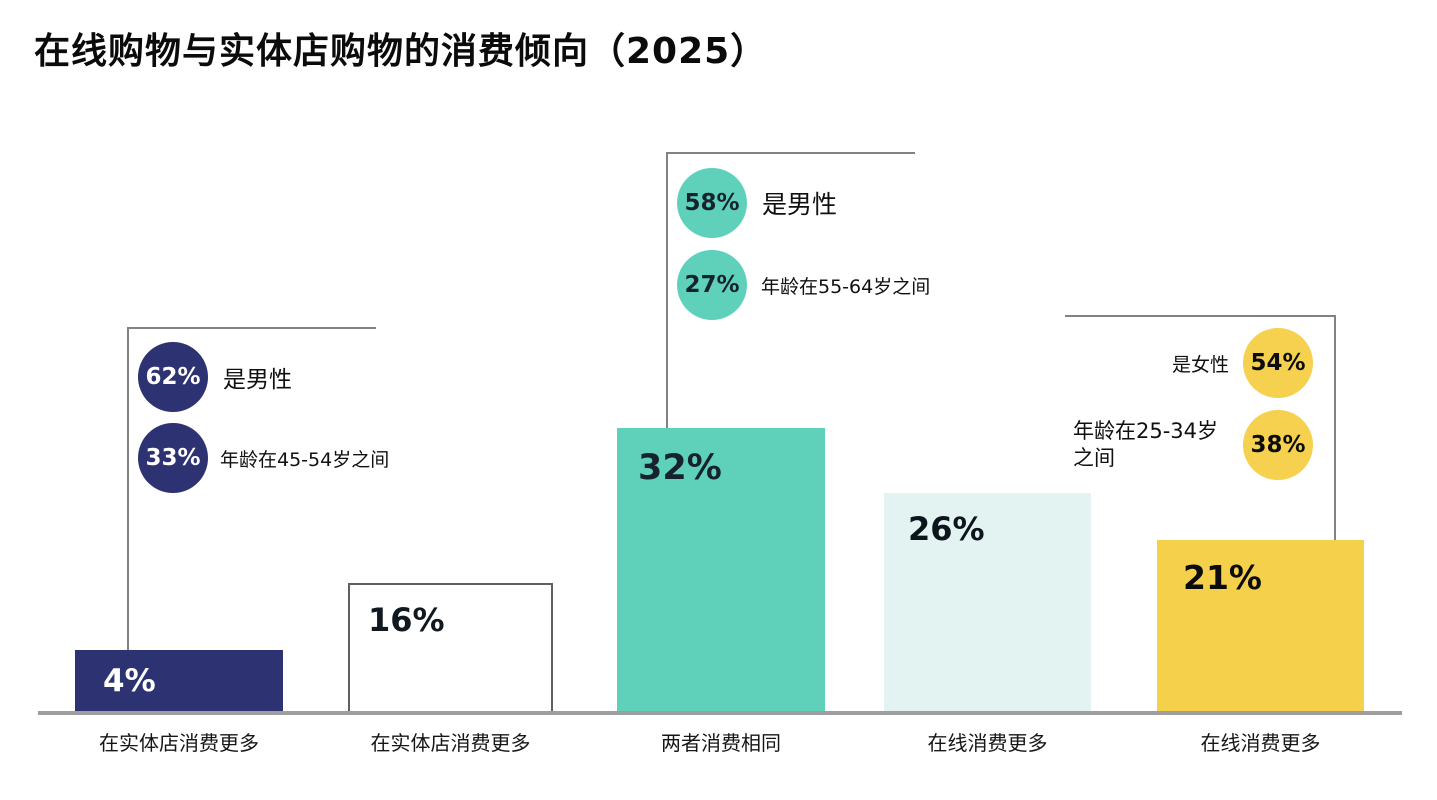  Describe the element at coordinates (987, 603) in the screenshot. I see `bar-online-more-26: 26%` at that location.